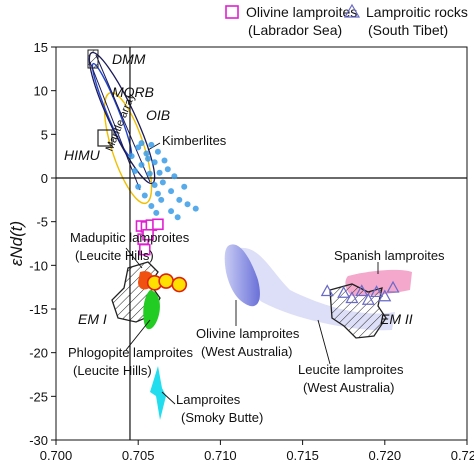  Describe the element at coordinates (93, 59) in the screenshot. I see `dmm-box` at that location.